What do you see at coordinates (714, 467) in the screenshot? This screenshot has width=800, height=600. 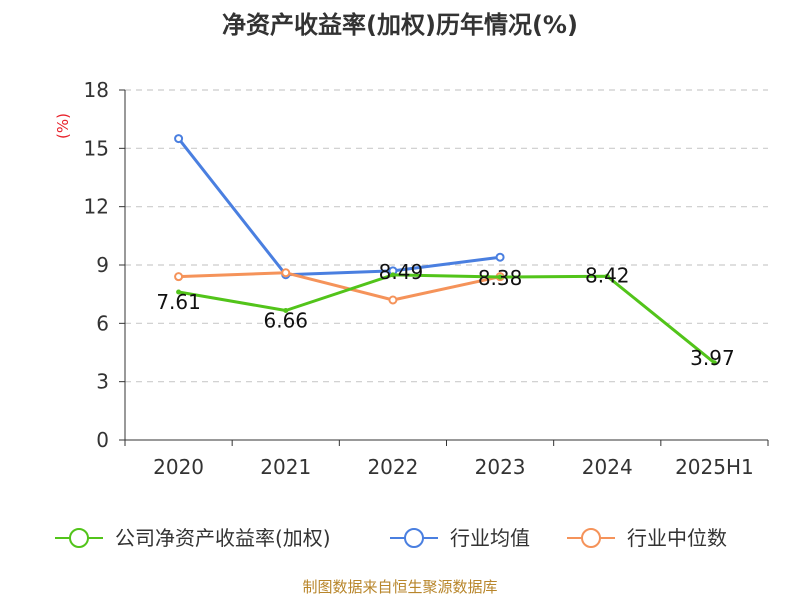 I see `x-tick-label: 2025H1` at bounding box center [714, 467].